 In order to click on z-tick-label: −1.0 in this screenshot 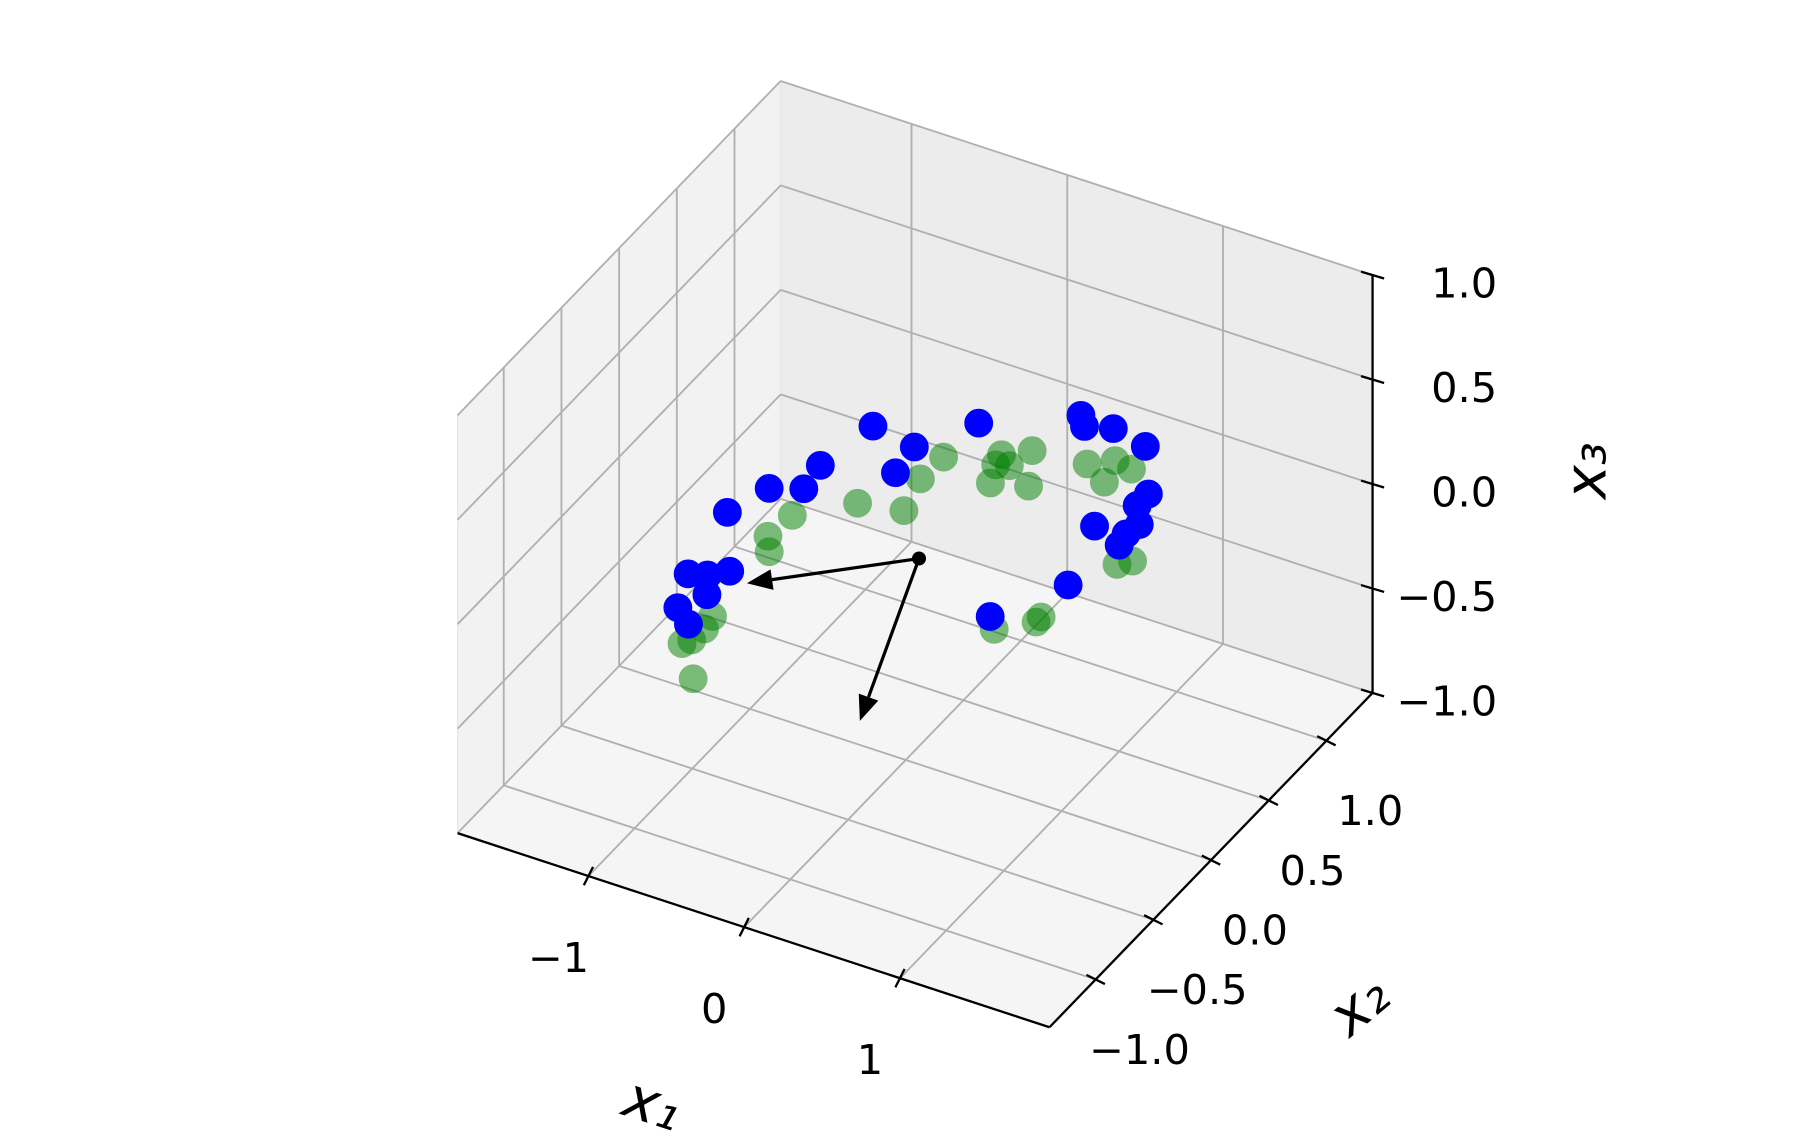, I will do `click(1446, 702)`.